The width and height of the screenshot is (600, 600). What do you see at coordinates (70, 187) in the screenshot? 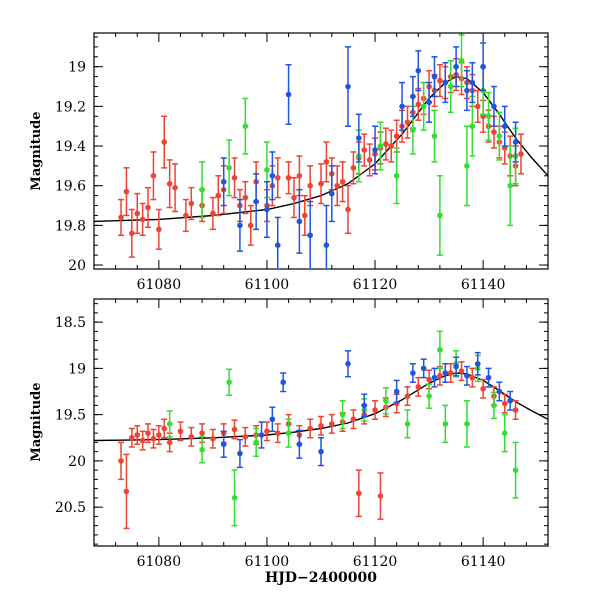
I see `y-tick-label: 19.6` at bounding box center [70, 187].